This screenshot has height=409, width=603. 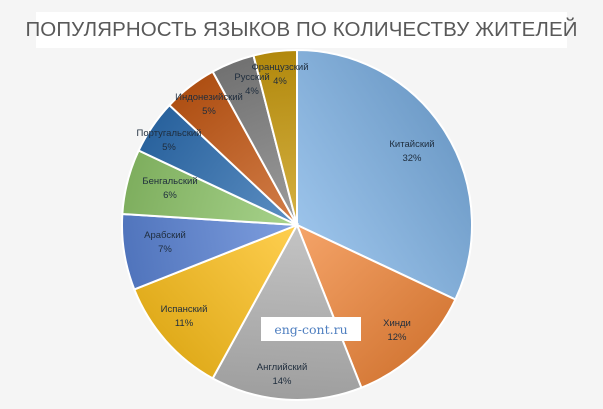 I want to click on slice-label-3: Английский, so click(x=282, y=367).